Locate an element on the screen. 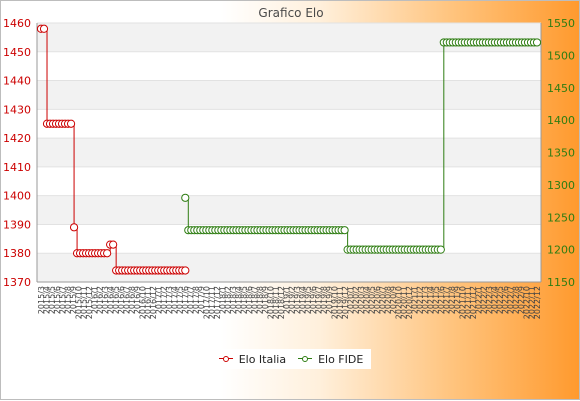 The width and height of the screenshot is (580, 401). x-tick-label: 2018/11 is located at coordinates (276, 302).